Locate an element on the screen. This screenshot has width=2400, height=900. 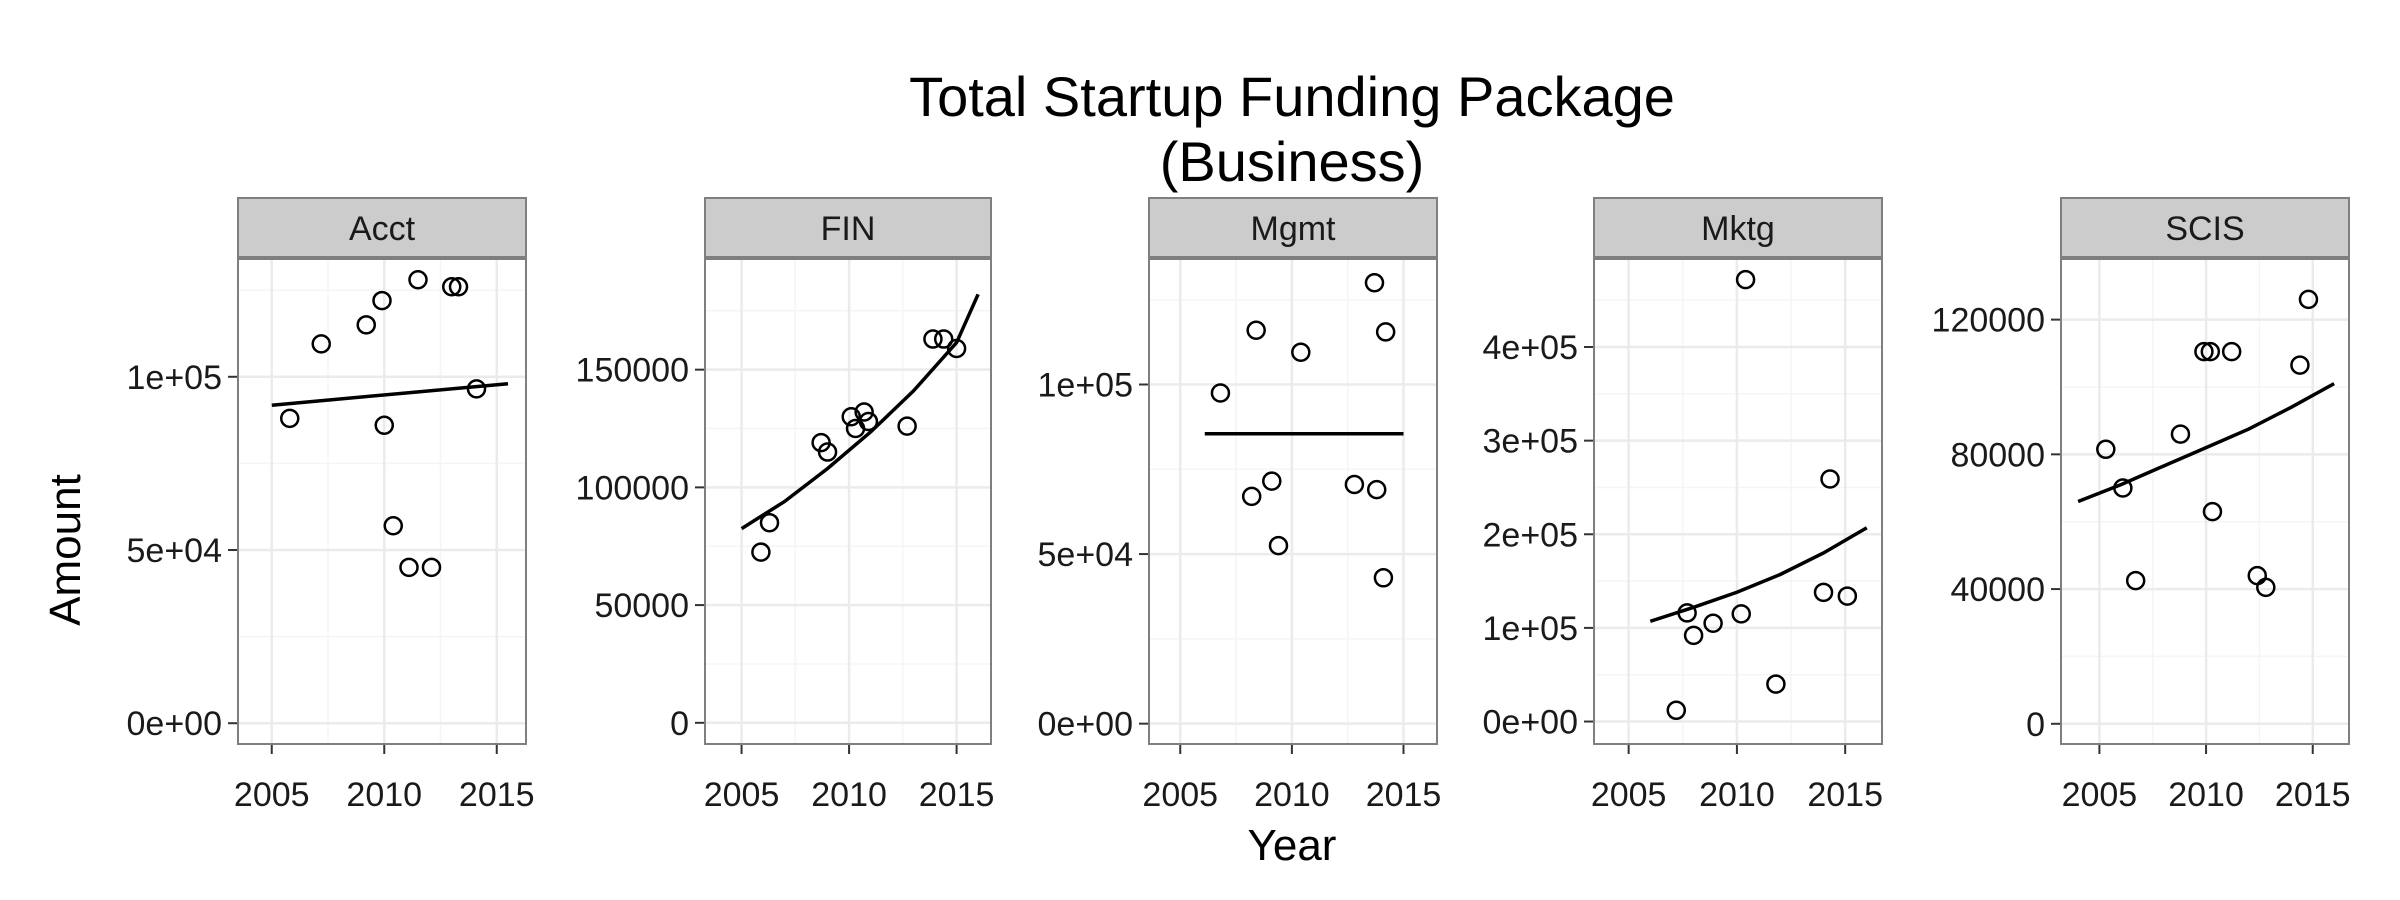
y-tick-label: 1e+05 is located at coordinates (175, 378).